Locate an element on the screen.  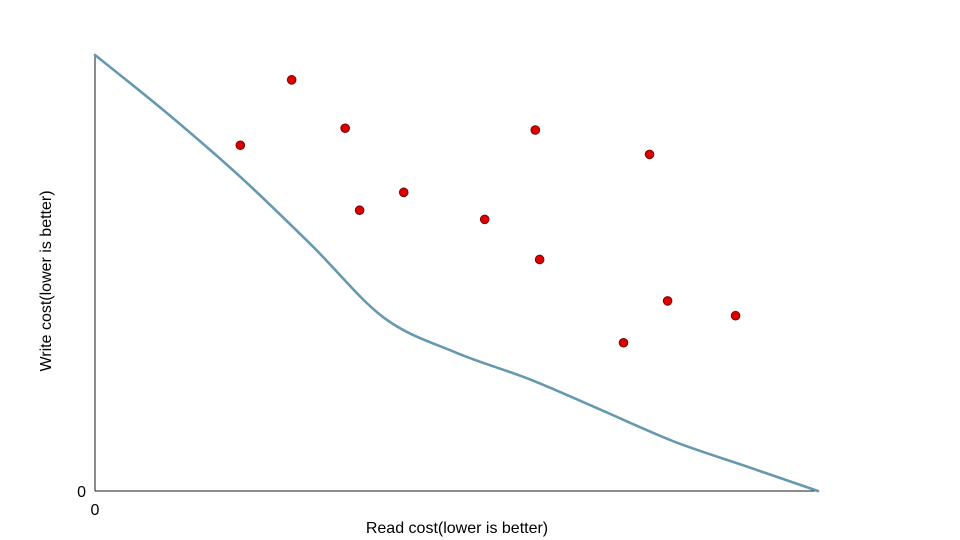
y-tick-label-0: 0 is located at coordinates (81, 492).